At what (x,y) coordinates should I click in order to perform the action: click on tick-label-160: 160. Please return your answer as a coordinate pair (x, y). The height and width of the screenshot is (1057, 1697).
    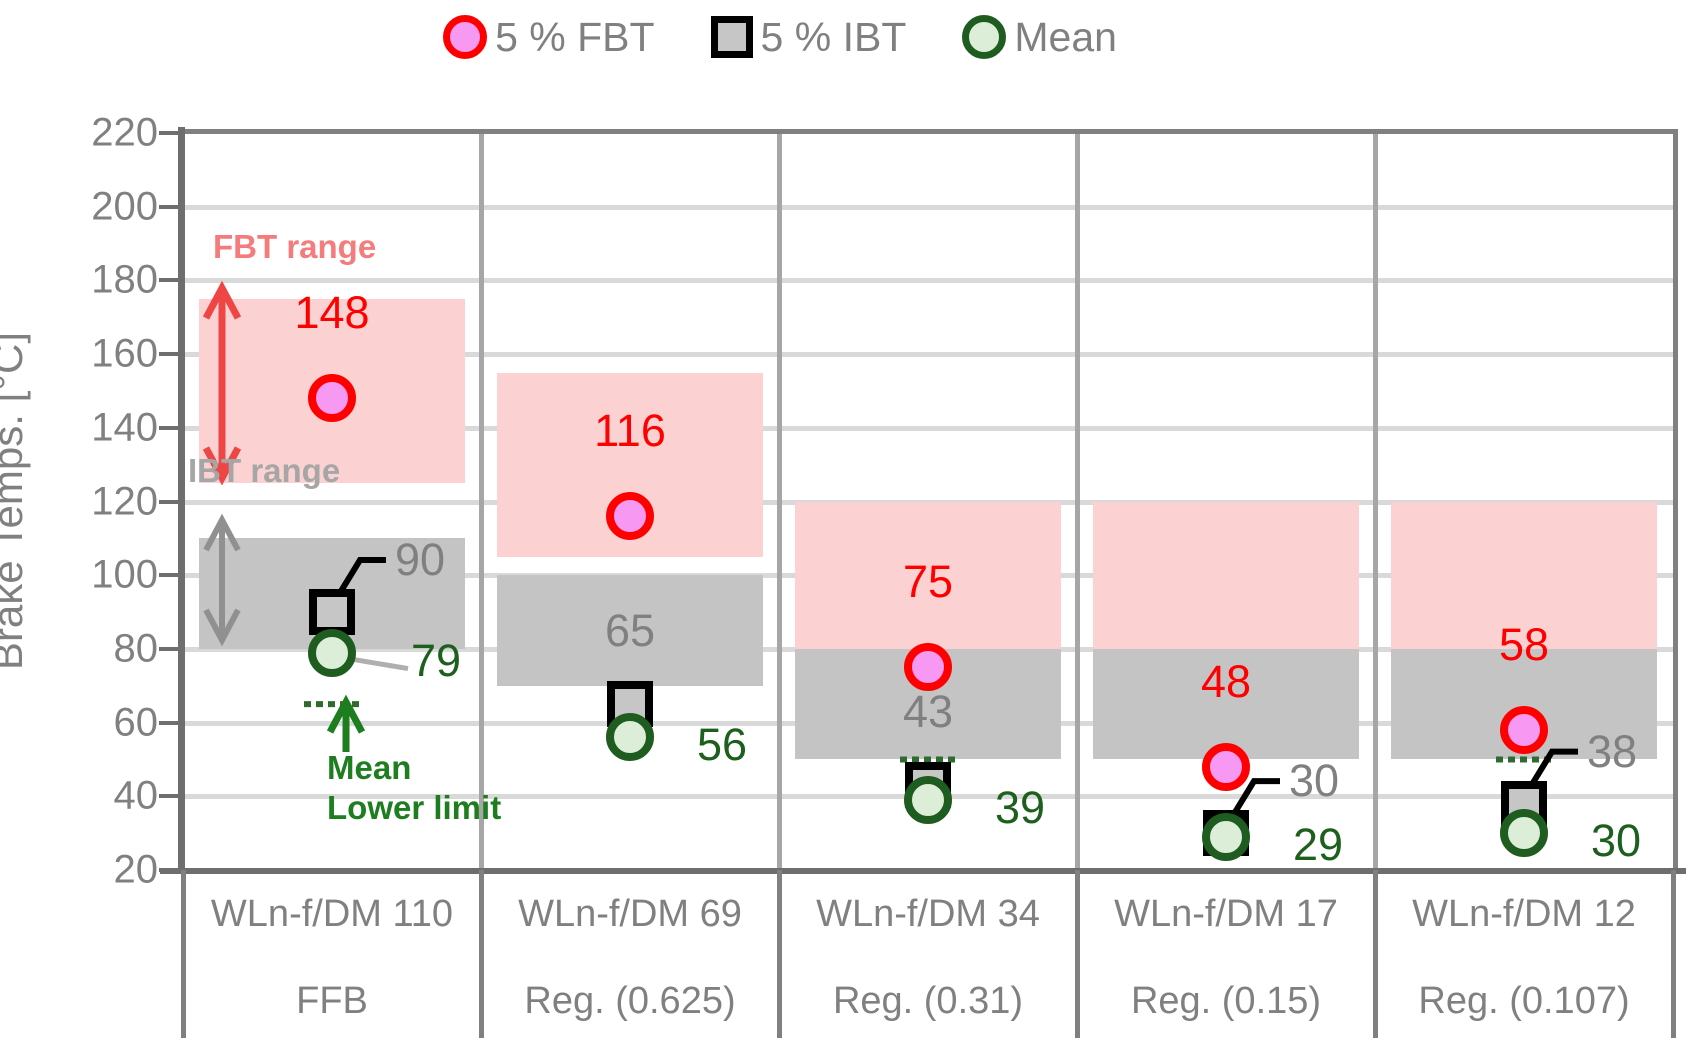
    Looking at the image, I should click on (124, 353).